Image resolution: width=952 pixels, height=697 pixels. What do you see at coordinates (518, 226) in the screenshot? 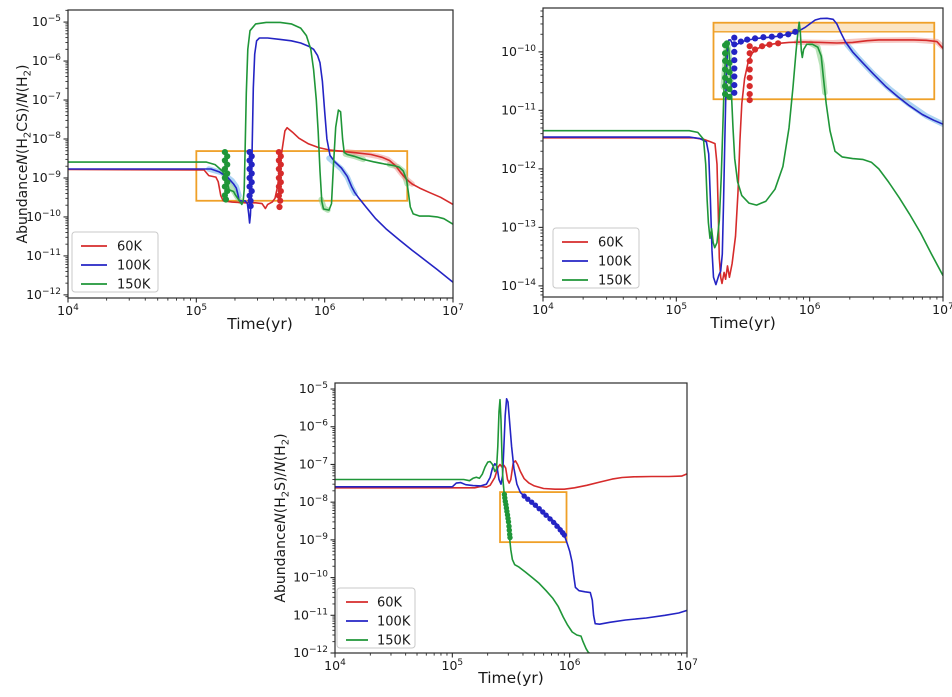
I see `y-tick-label: 10⁻¹³` at bounding box center [518, 226].